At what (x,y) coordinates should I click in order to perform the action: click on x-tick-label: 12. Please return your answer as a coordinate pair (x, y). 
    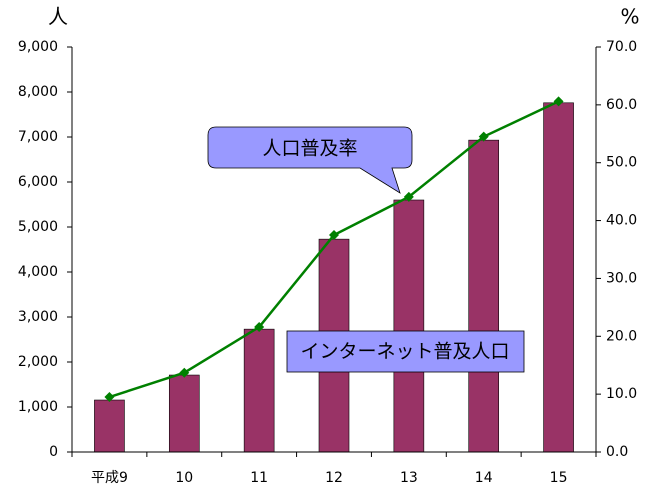
    Looking at the image, I should click on (334, 478).